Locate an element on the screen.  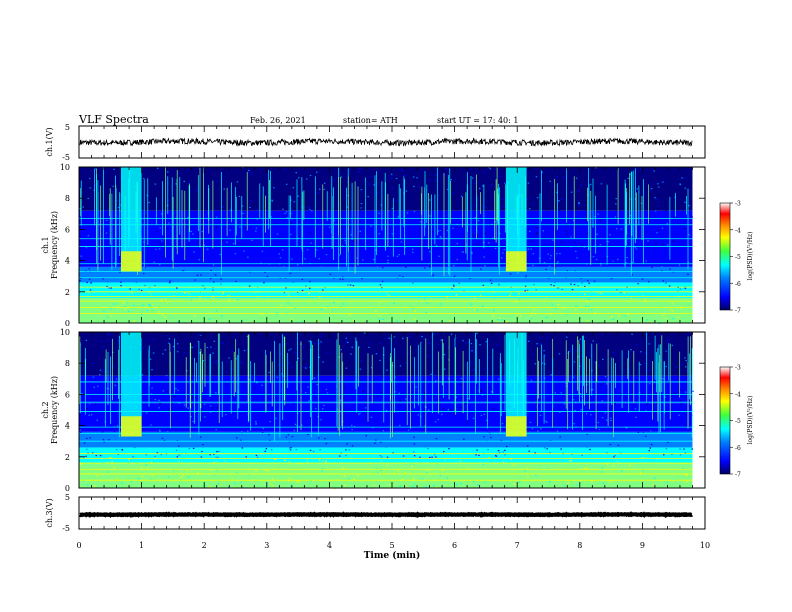
ch1-ytick-top: 5 is located at coordinates (67, 127).